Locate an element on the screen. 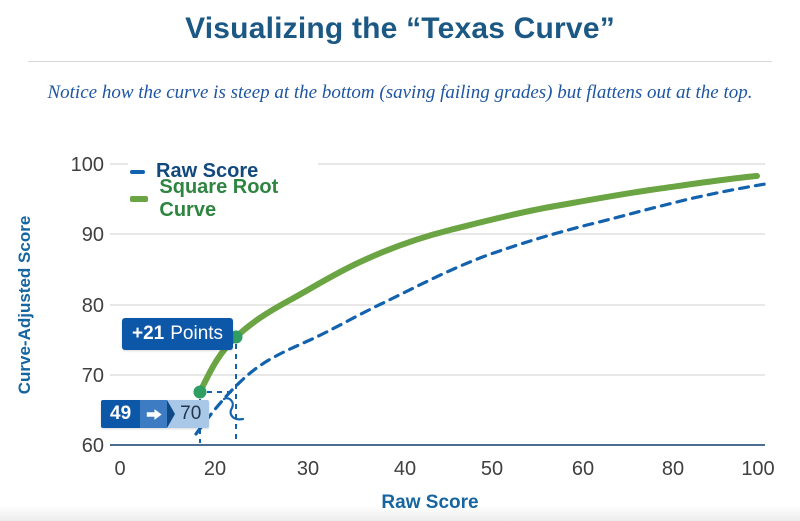  y-tick-labels: 100 90 80 70 60 is located at coordinates (87, 305).